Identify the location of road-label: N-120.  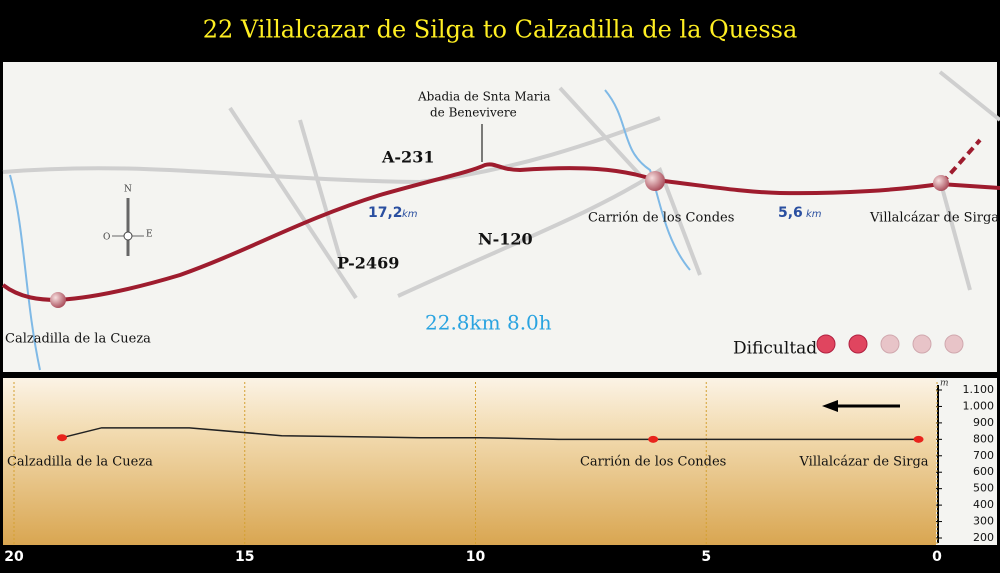
(505, 239).